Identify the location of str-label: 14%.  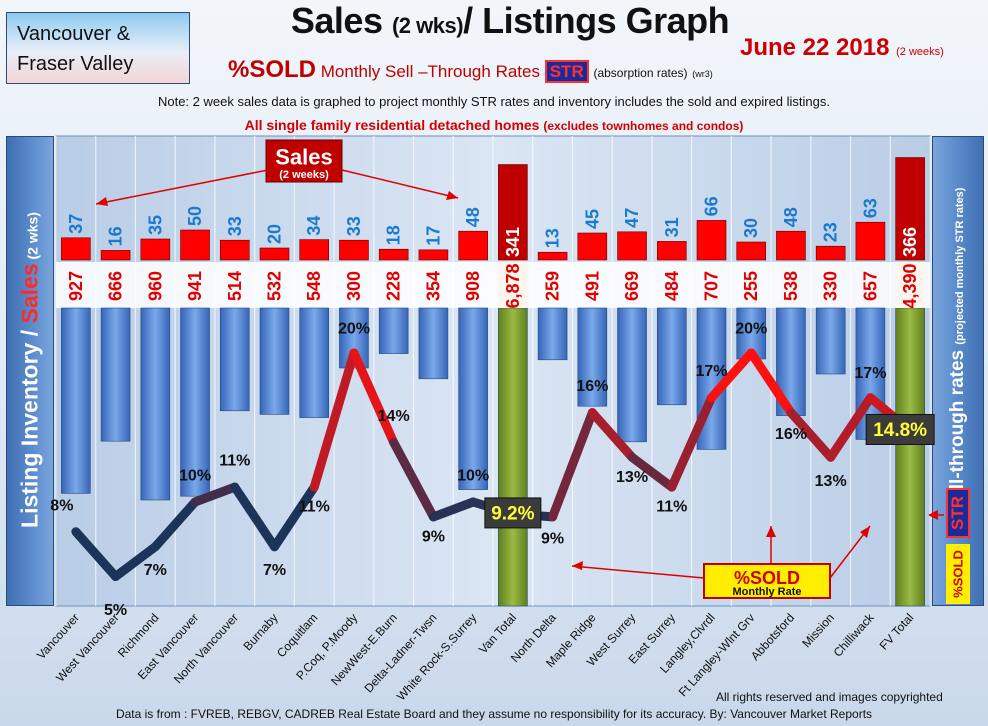
(394, 416).